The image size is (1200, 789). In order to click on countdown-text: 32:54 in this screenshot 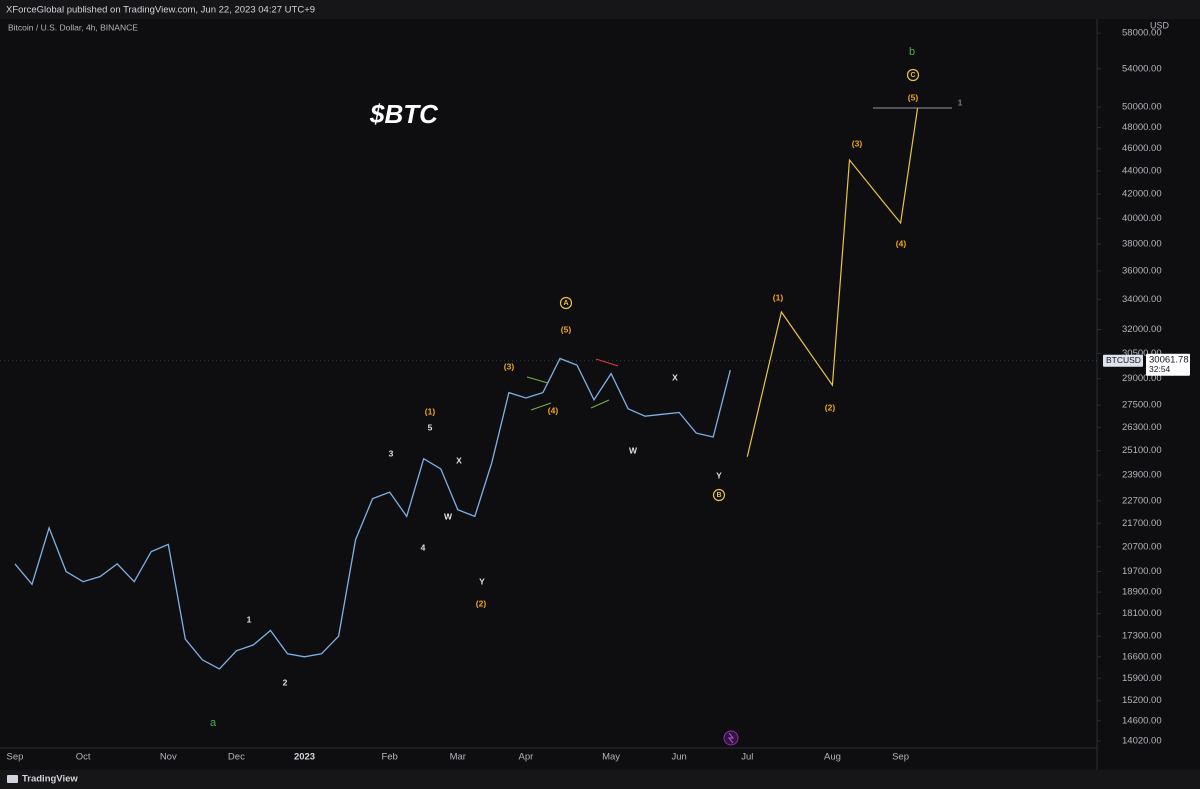, I will do `click(1160, 369)`.